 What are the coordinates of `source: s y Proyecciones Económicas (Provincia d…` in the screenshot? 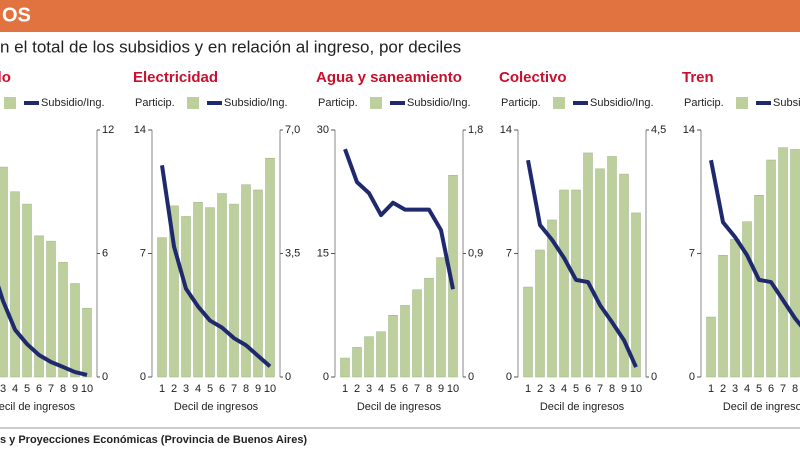 It's located at (153, 440).